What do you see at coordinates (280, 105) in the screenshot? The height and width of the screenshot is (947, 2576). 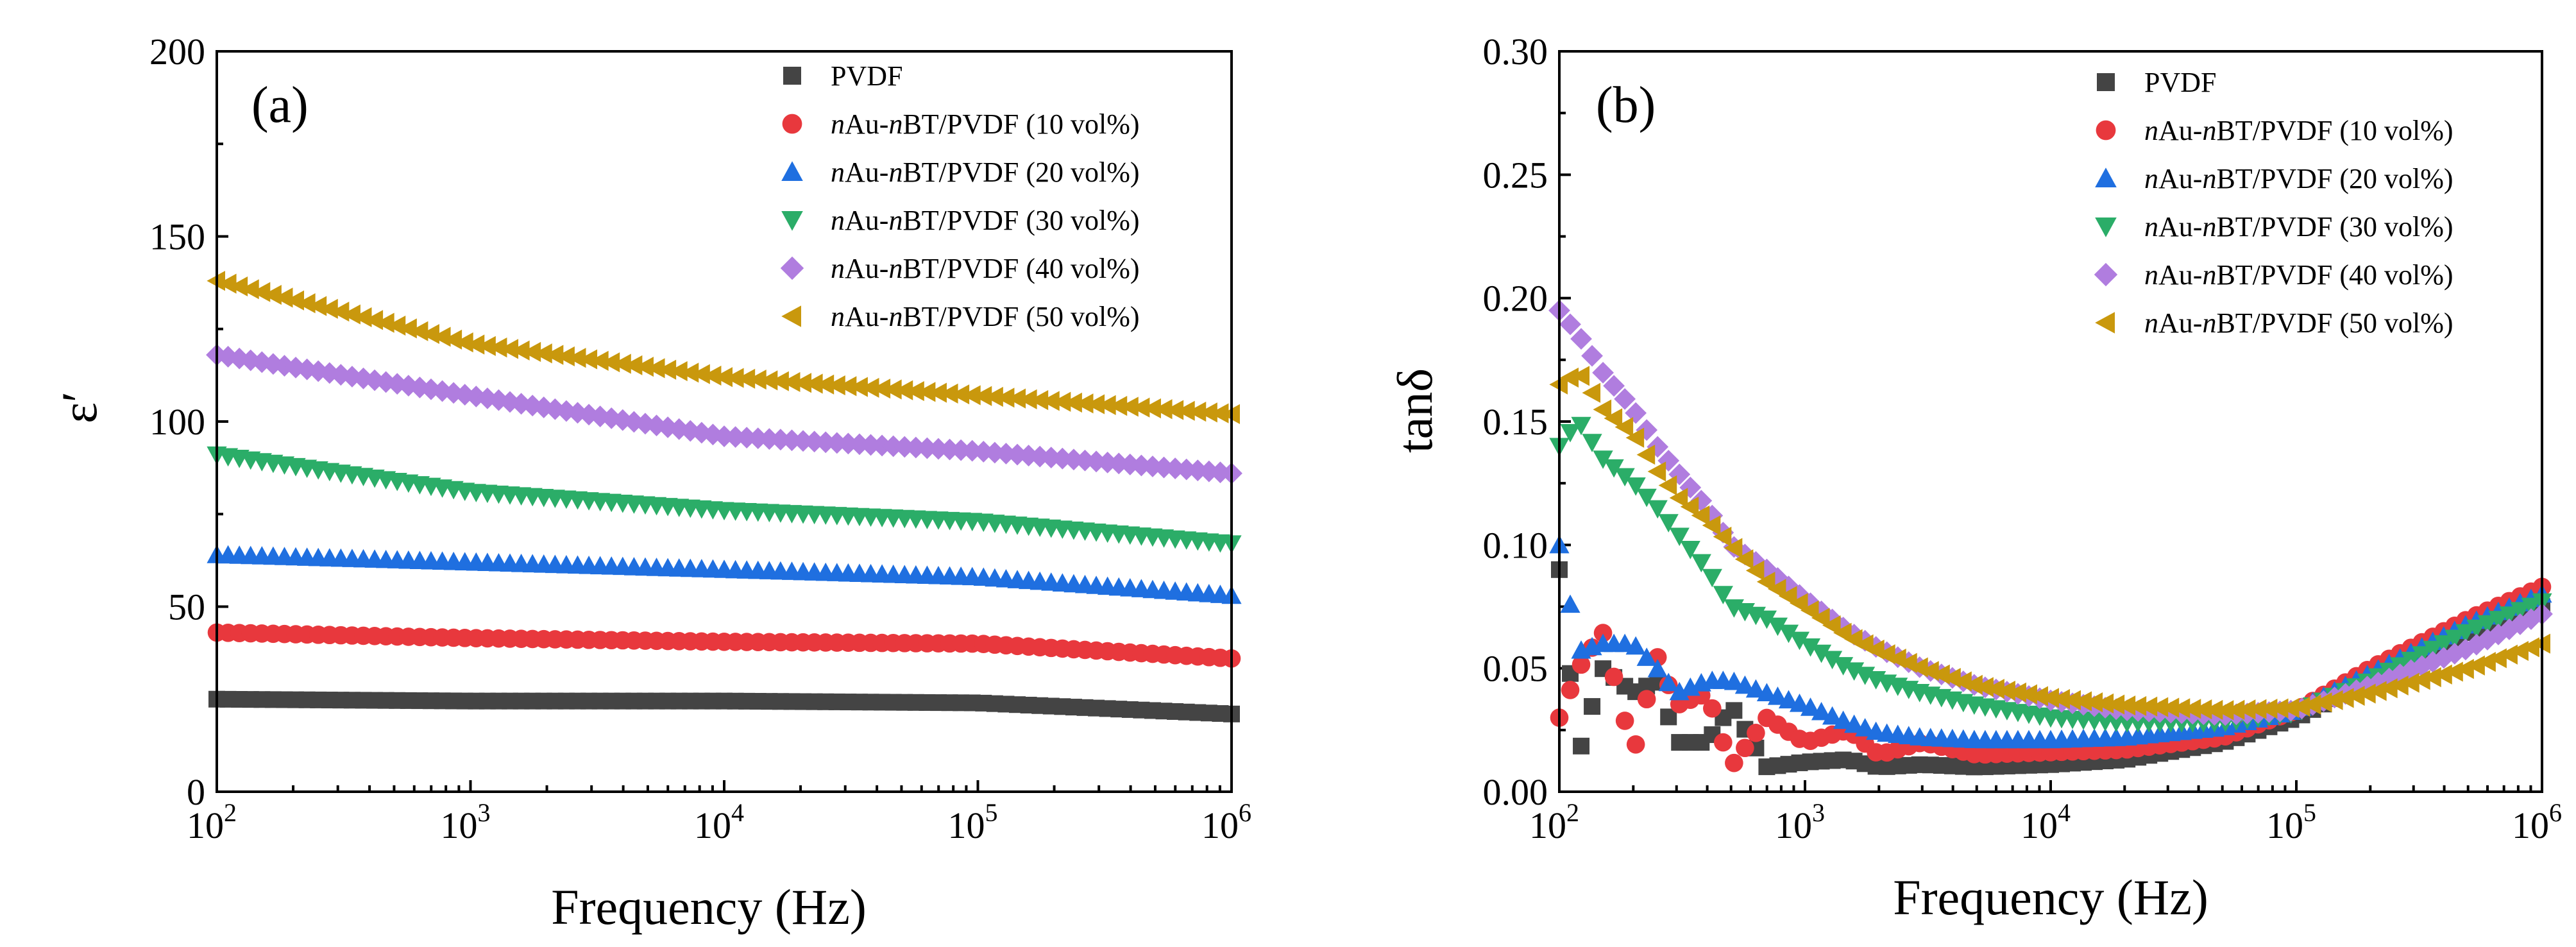 I see `panel-a-label: (a)` at bounding box center [280, 105].